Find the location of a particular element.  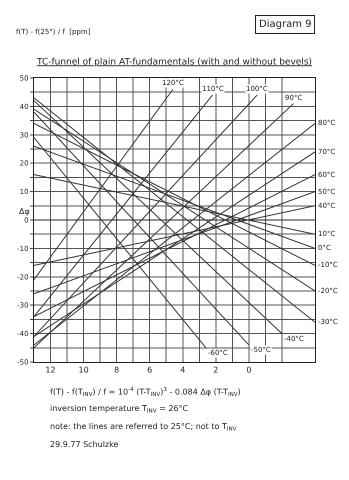

text: inversion temperature T$_{INV}$ = 26°C is located at coordinates (119, 409).